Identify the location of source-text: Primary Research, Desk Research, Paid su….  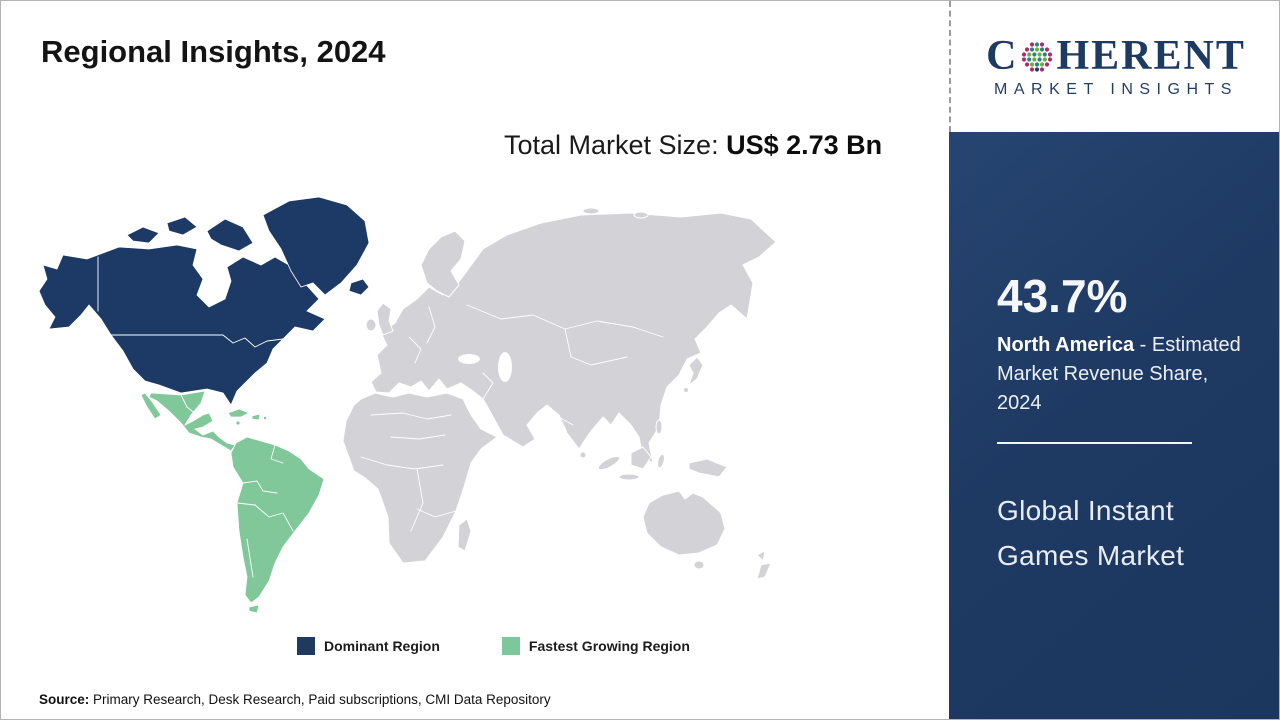
(320, 699).